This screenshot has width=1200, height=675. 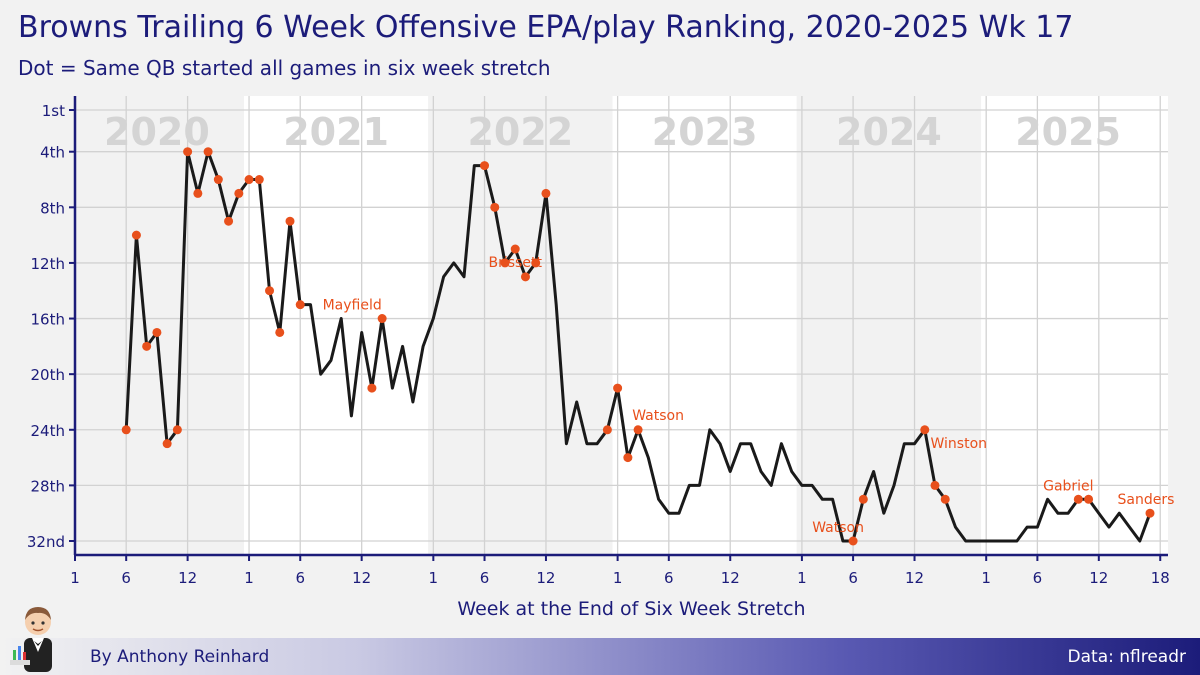 What do you see at coordinates (352, 306) in the screenshot?
I see `qb-annotation-label: Mayfield` at bounding box center [352, 306].